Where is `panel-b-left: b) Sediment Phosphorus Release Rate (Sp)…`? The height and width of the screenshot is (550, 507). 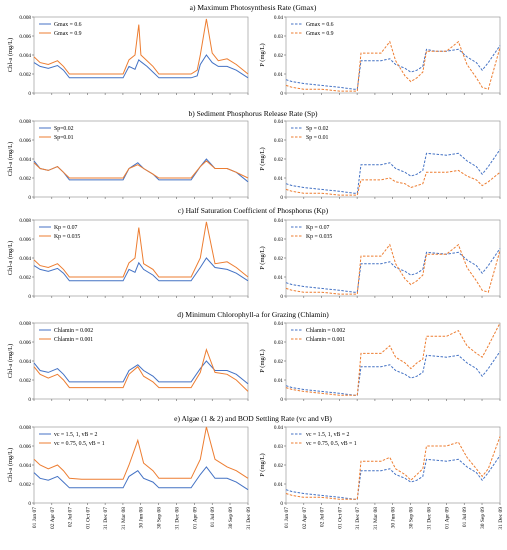 panel-b-left: b) Sediment Phosphorus Release Rate (Sp)… is located at coordinates (162, 155).